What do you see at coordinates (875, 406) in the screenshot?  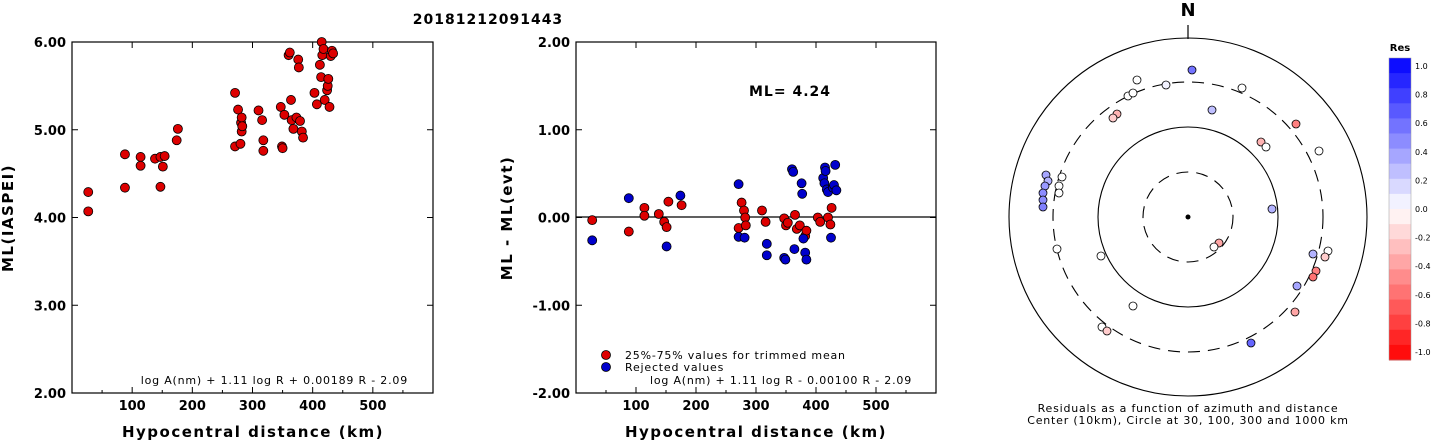 I see `x-tick-label: 500` at bounding box center [875, 406].